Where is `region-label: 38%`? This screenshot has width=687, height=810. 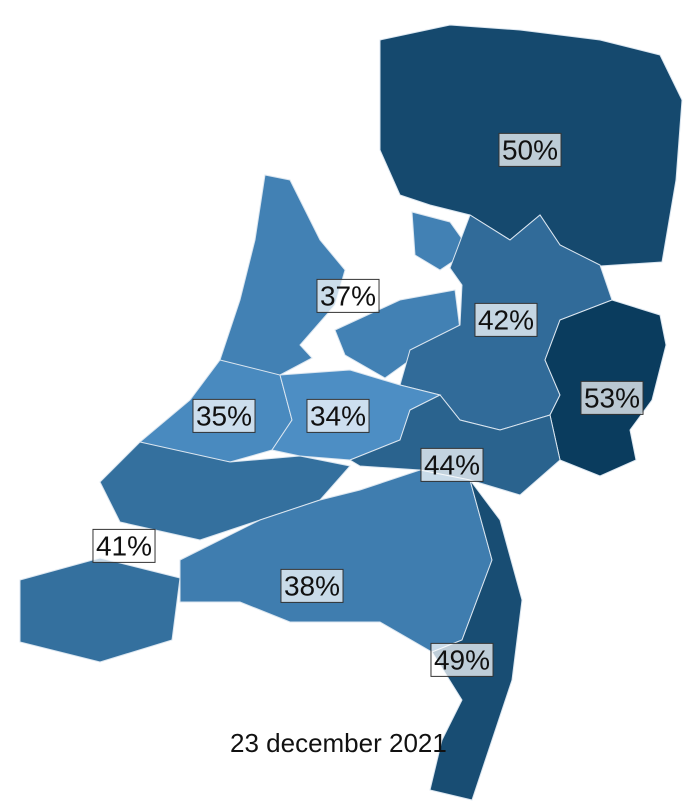
region-label: 38% is located at coordinates (312, 585).